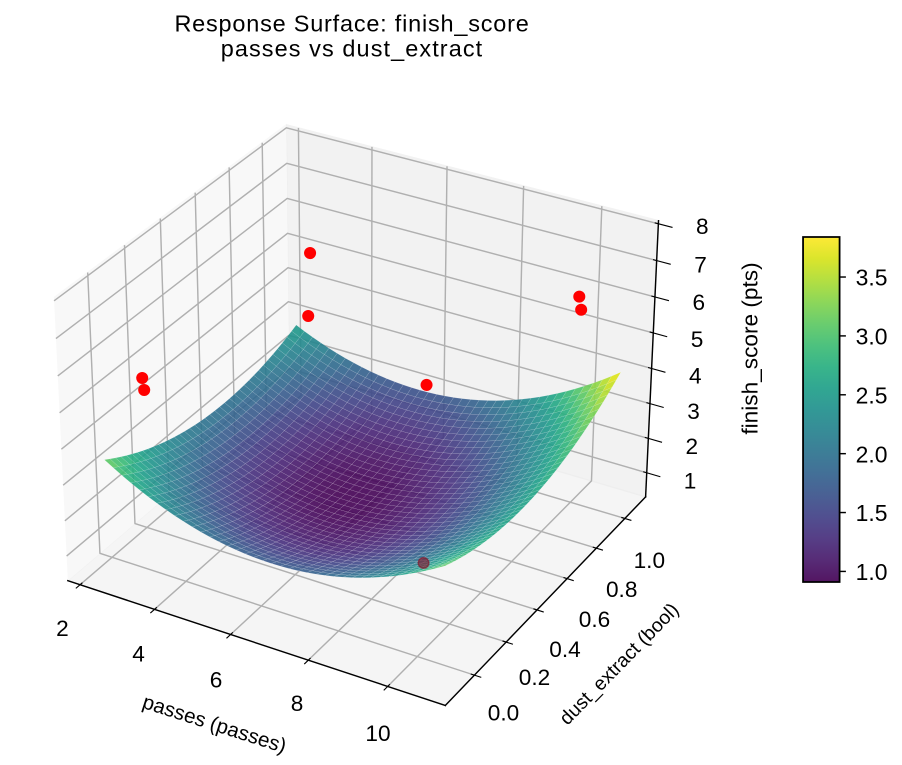 This screenshot has width=902, height=765. I want to click on svg-text: Response Surface: finish_score, so click(351, 23).